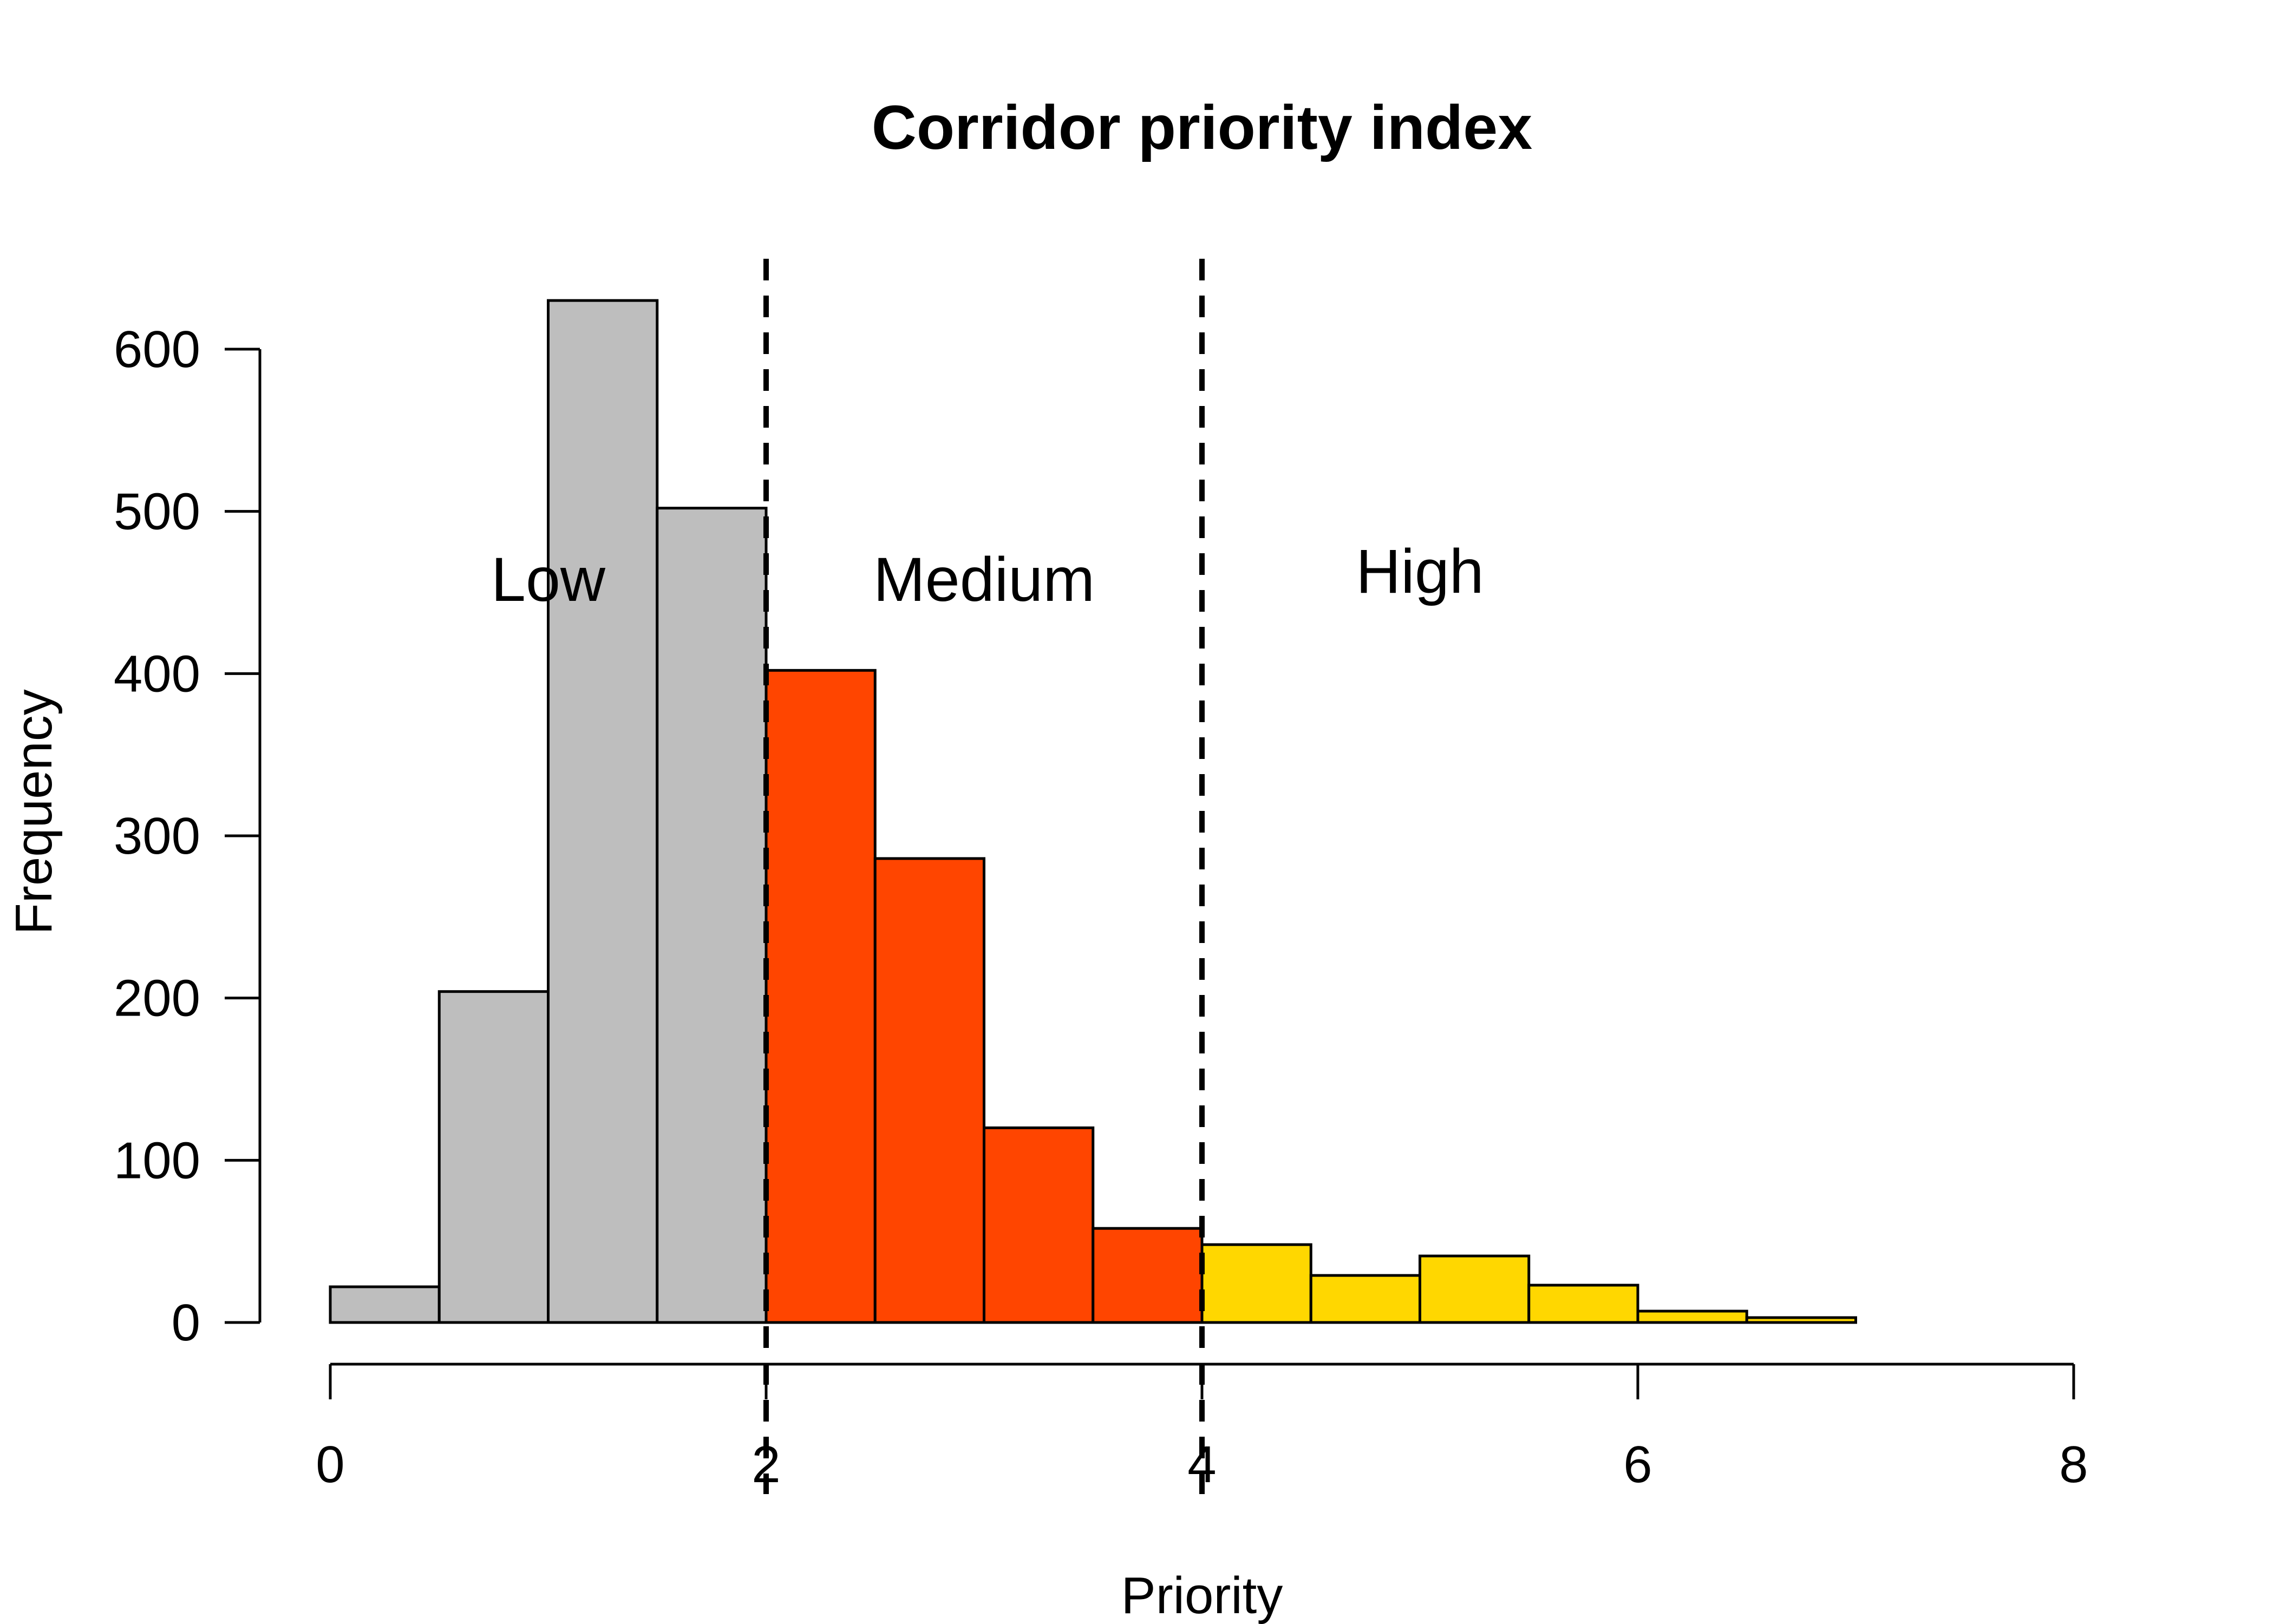  Describe the element at coordinates (157, 349) in the screenshot. I see `y-tick-label-6: 600` at that location.